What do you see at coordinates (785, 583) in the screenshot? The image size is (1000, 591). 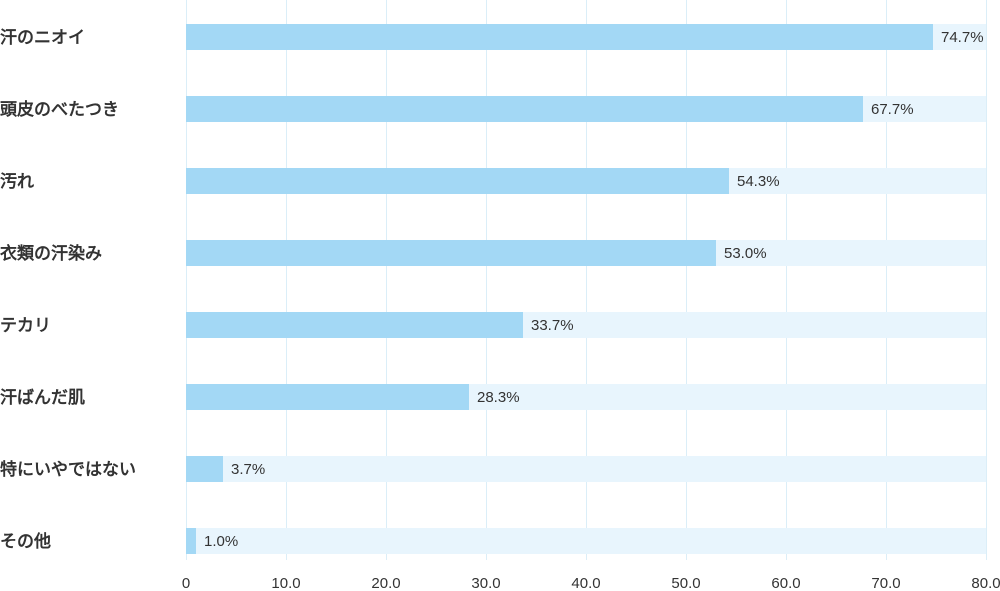 I see `x-tick-label: 60.0` at bounding box center [785, 583].